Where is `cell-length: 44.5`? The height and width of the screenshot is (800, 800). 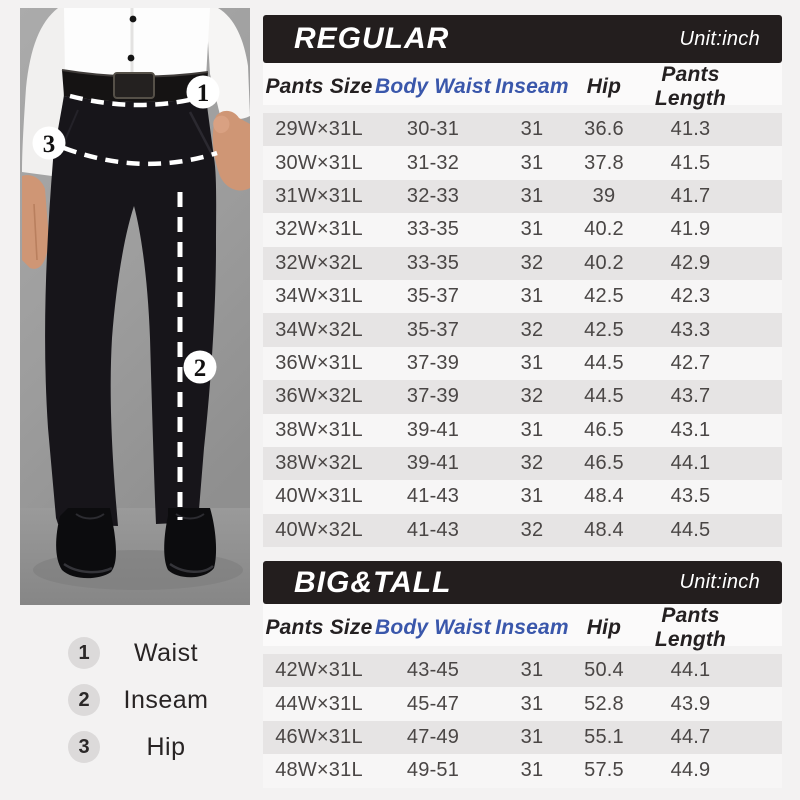
cell-length: 44.5 is located at coordinates (690, 529).